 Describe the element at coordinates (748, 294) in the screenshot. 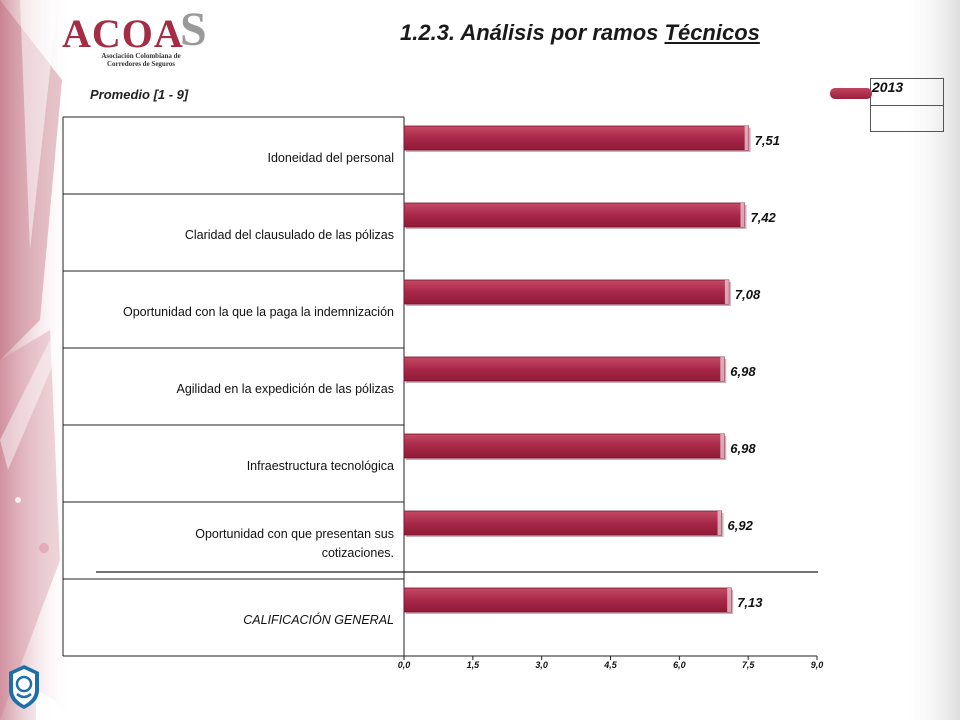

I see `bar-value-label: 7,08` at that location.